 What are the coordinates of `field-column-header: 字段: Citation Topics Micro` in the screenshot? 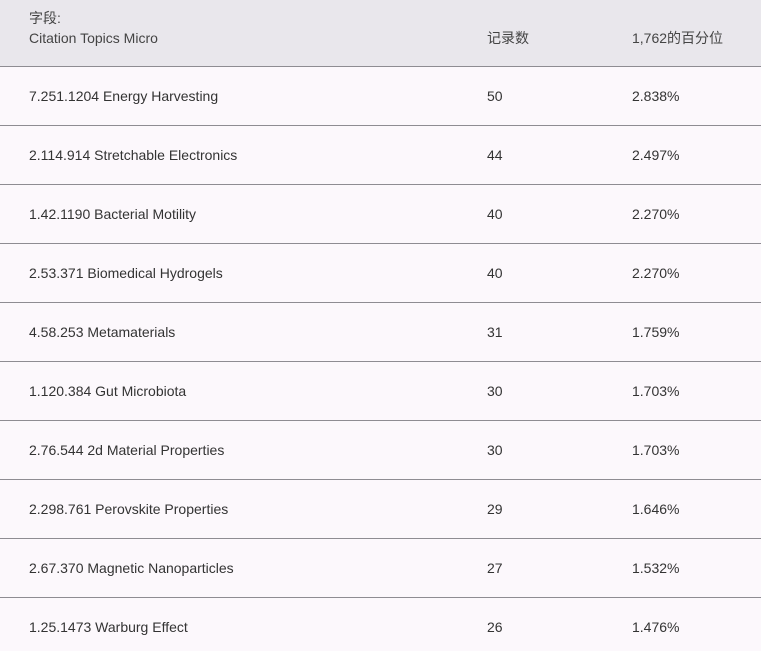 It's located at (93, 28).